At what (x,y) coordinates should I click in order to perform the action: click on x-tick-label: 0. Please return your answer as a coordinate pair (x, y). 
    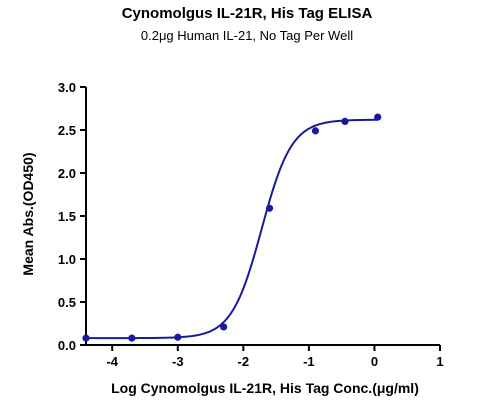
    Looking at the image, I should click on (374, 361).